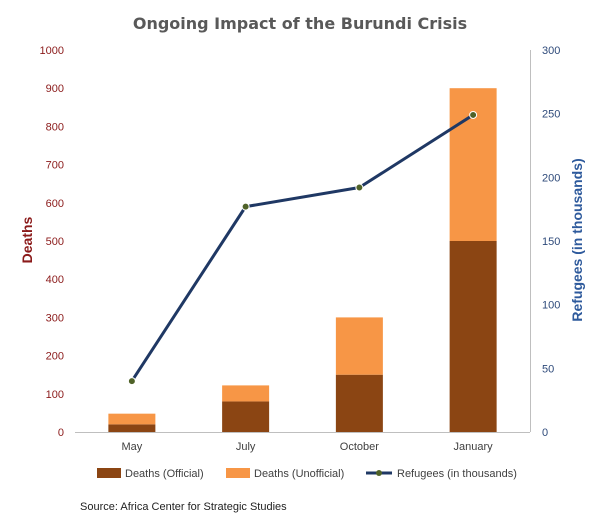 The width and height of the screenshot is (600, 530). I want to click on y2-tick-label: 0, so click(545, 433).